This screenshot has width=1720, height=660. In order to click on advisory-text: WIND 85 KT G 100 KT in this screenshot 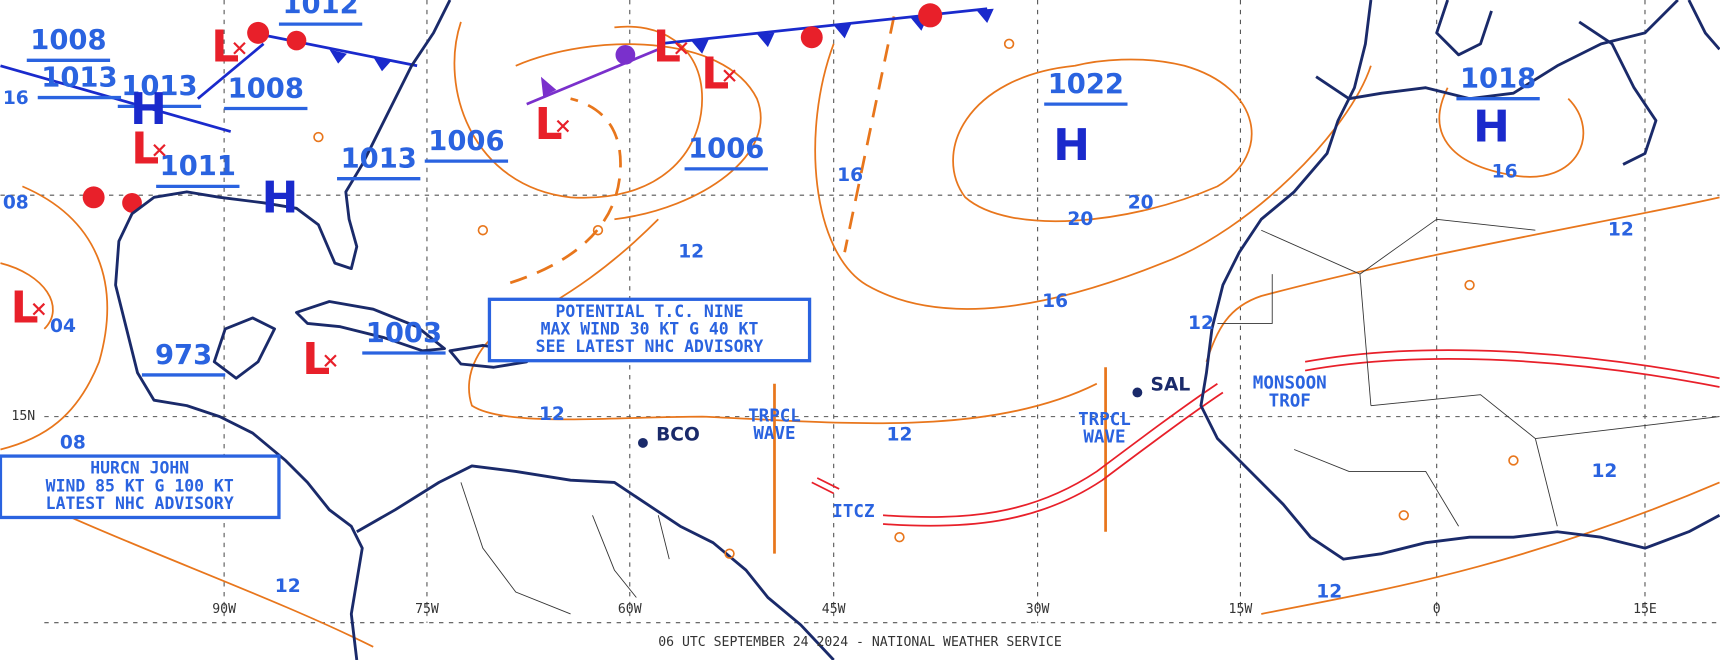, I will do `click(140, 485)`.